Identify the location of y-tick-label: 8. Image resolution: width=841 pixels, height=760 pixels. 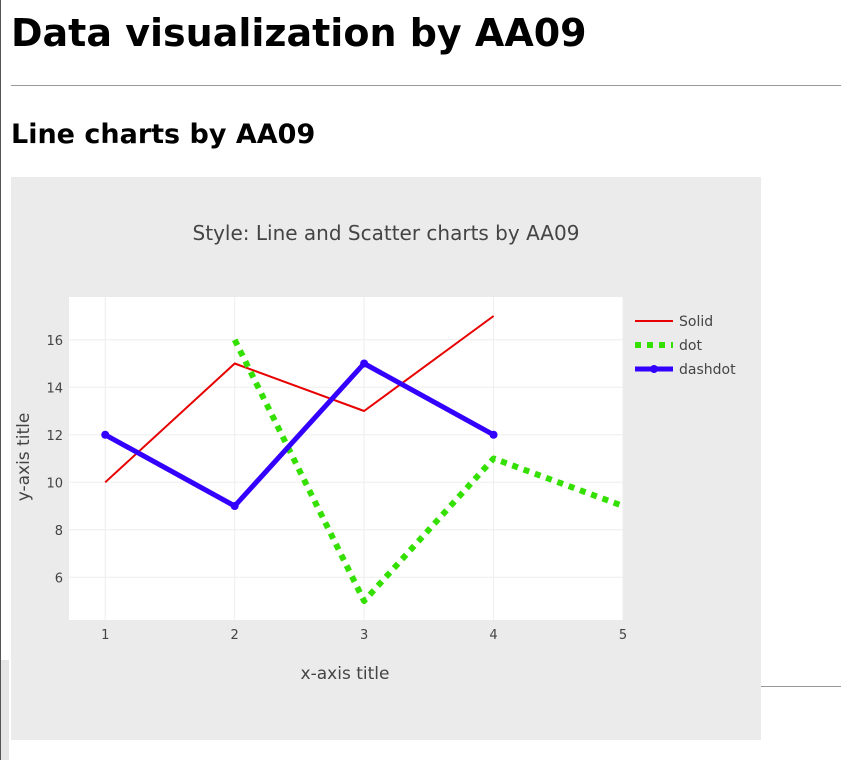
(59, 531).